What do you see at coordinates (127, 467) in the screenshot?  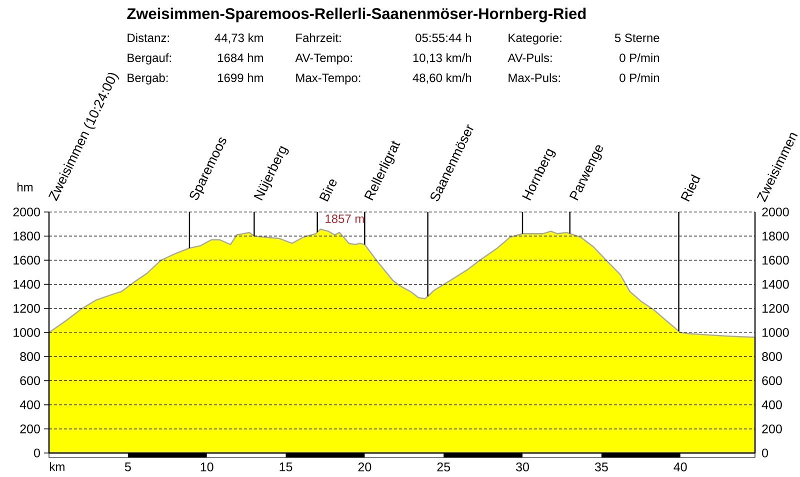 I see `x-tick-label: 5` at bounding box center [127, 467].